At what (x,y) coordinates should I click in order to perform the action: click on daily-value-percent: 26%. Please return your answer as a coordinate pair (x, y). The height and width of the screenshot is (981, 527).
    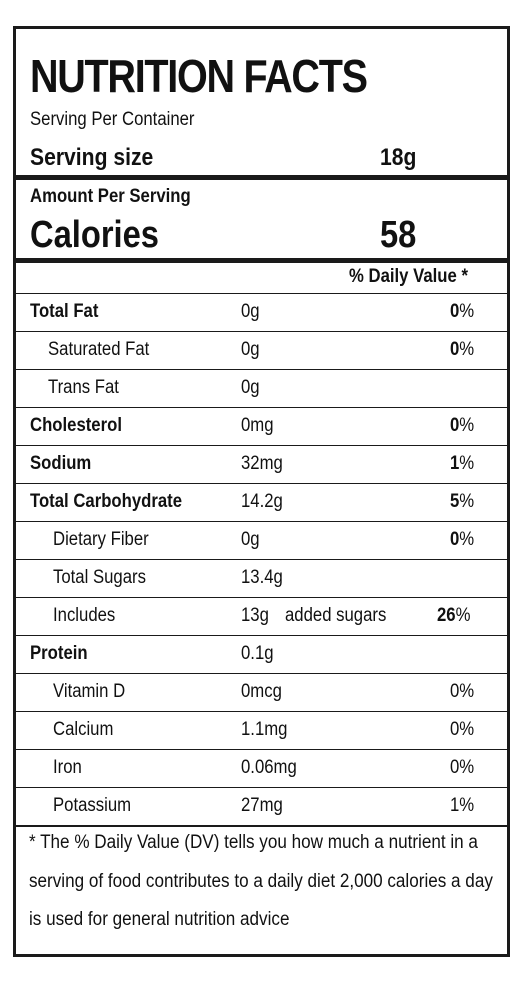
    Looking at the image, I should click on (453, 616).